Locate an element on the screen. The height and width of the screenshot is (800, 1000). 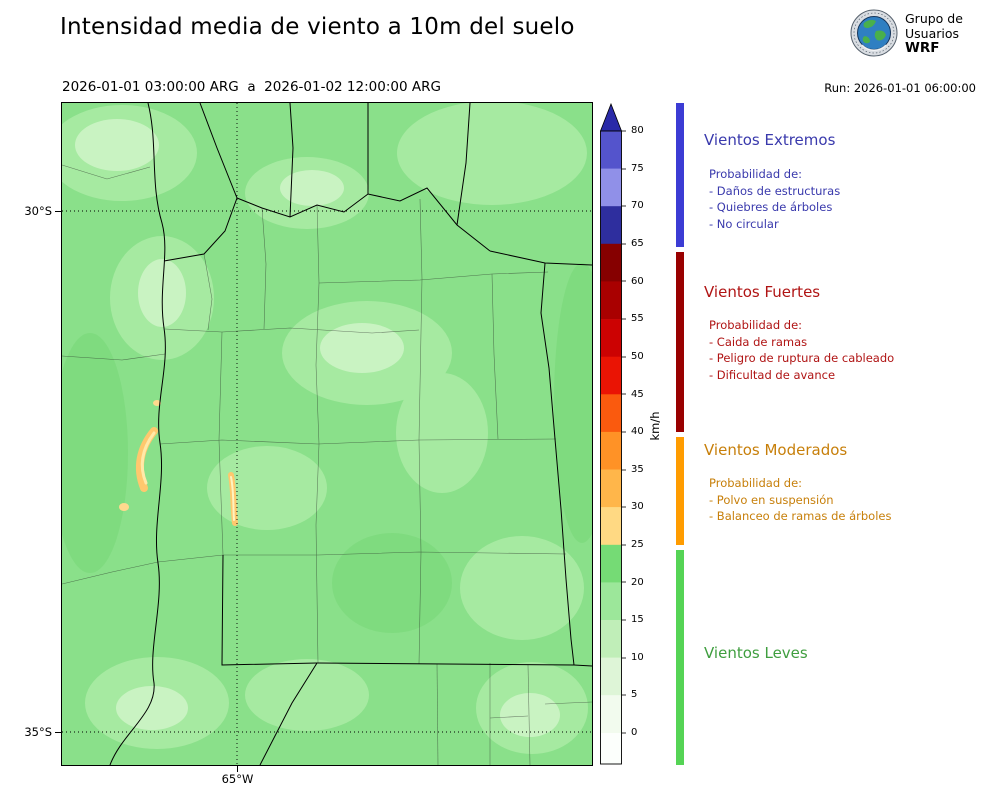
legend-item: - Polvo en suspensión is located at coordinates (771, 499).